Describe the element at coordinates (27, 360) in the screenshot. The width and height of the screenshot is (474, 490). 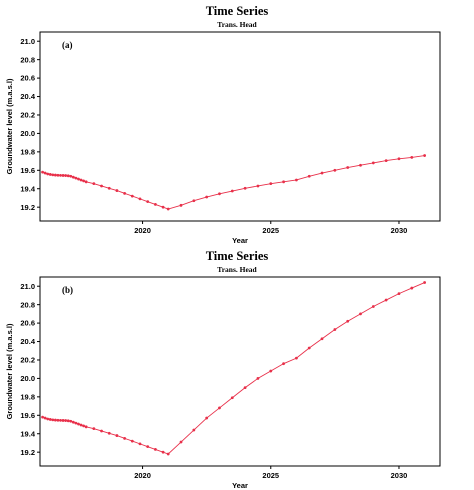
I see `y-tick-label: 20.2` at that location.